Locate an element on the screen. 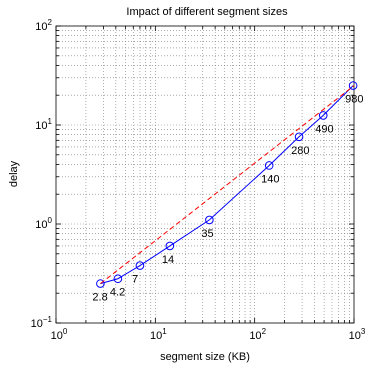  y-axis-label: delay is located at coordinates (14, 173).